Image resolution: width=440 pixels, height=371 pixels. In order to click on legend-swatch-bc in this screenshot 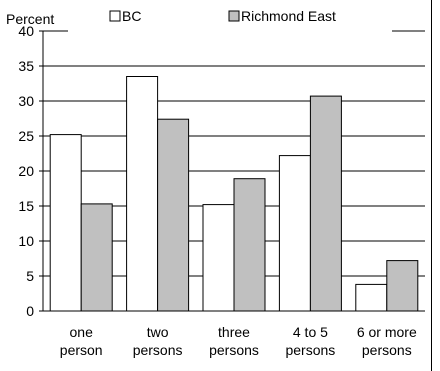, I will do `click(115, 16)`.